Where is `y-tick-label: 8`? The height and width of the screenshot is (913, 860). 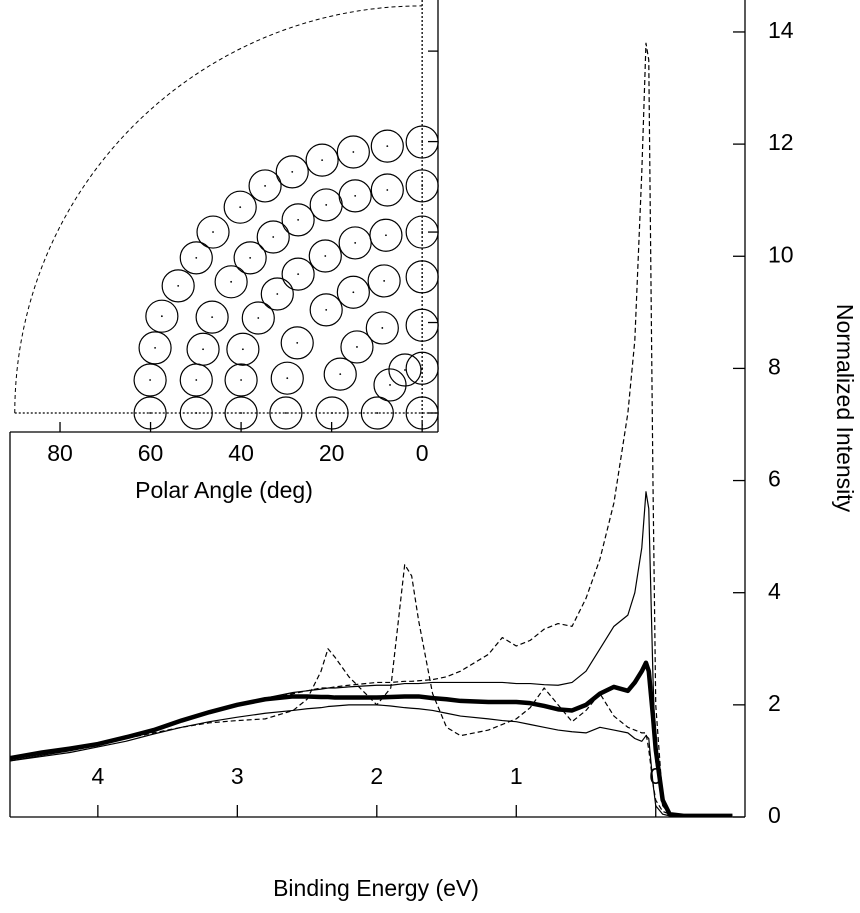
y-tick-label: 8 is located at coordinates (774, 366).